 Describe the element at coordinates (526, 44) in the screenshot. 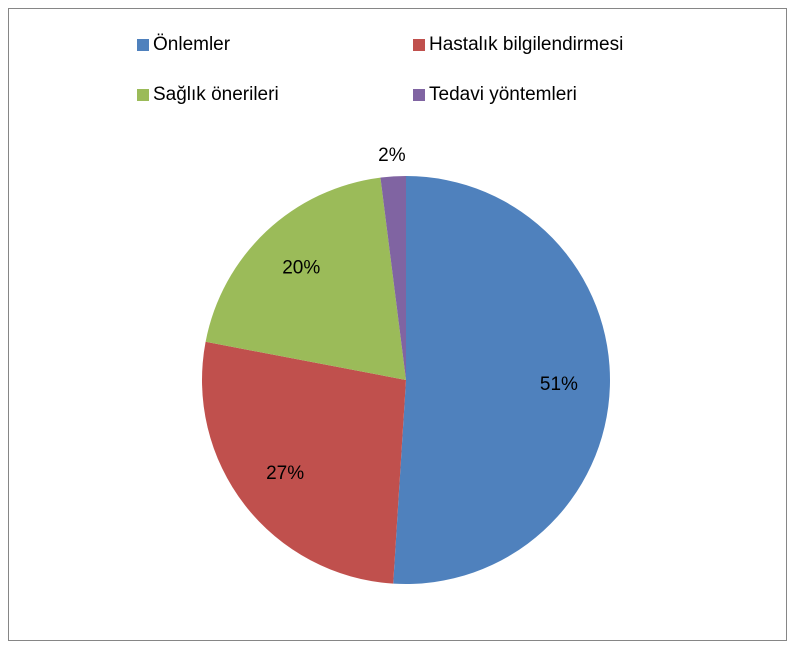

I see `legend-label: Hastalık bilgilendirmesi` at that location.